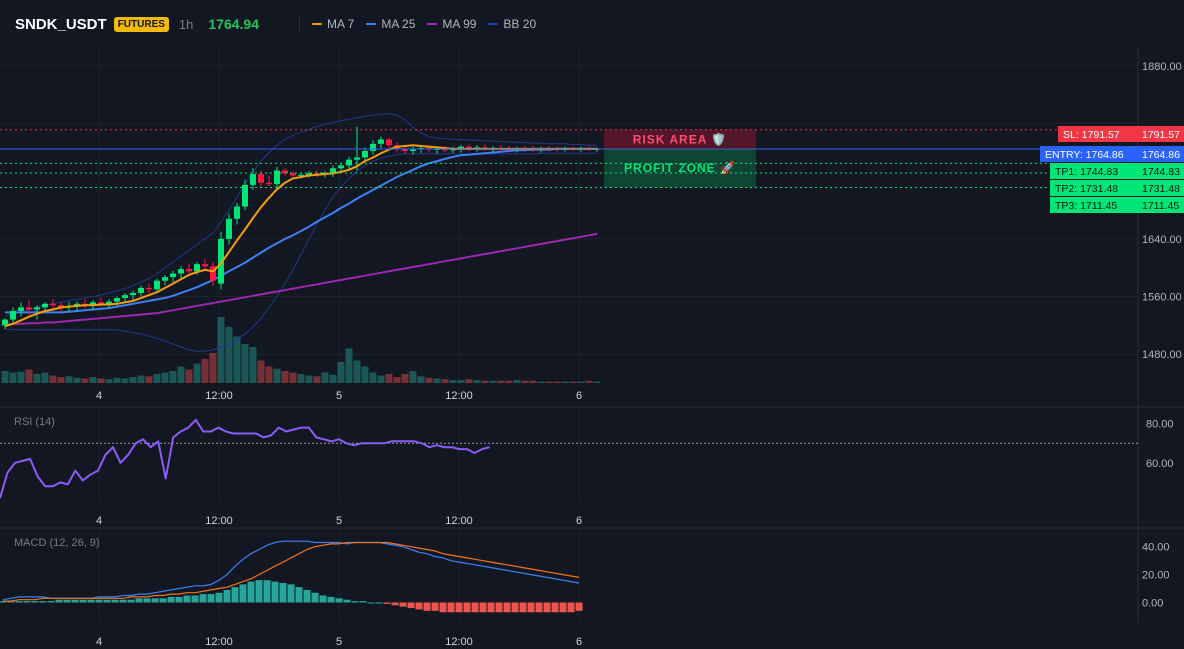 The image size is (1184, 649). Describe the element at coordinates (301, 279) in the screenshot. I see `ma99-line` at that location.